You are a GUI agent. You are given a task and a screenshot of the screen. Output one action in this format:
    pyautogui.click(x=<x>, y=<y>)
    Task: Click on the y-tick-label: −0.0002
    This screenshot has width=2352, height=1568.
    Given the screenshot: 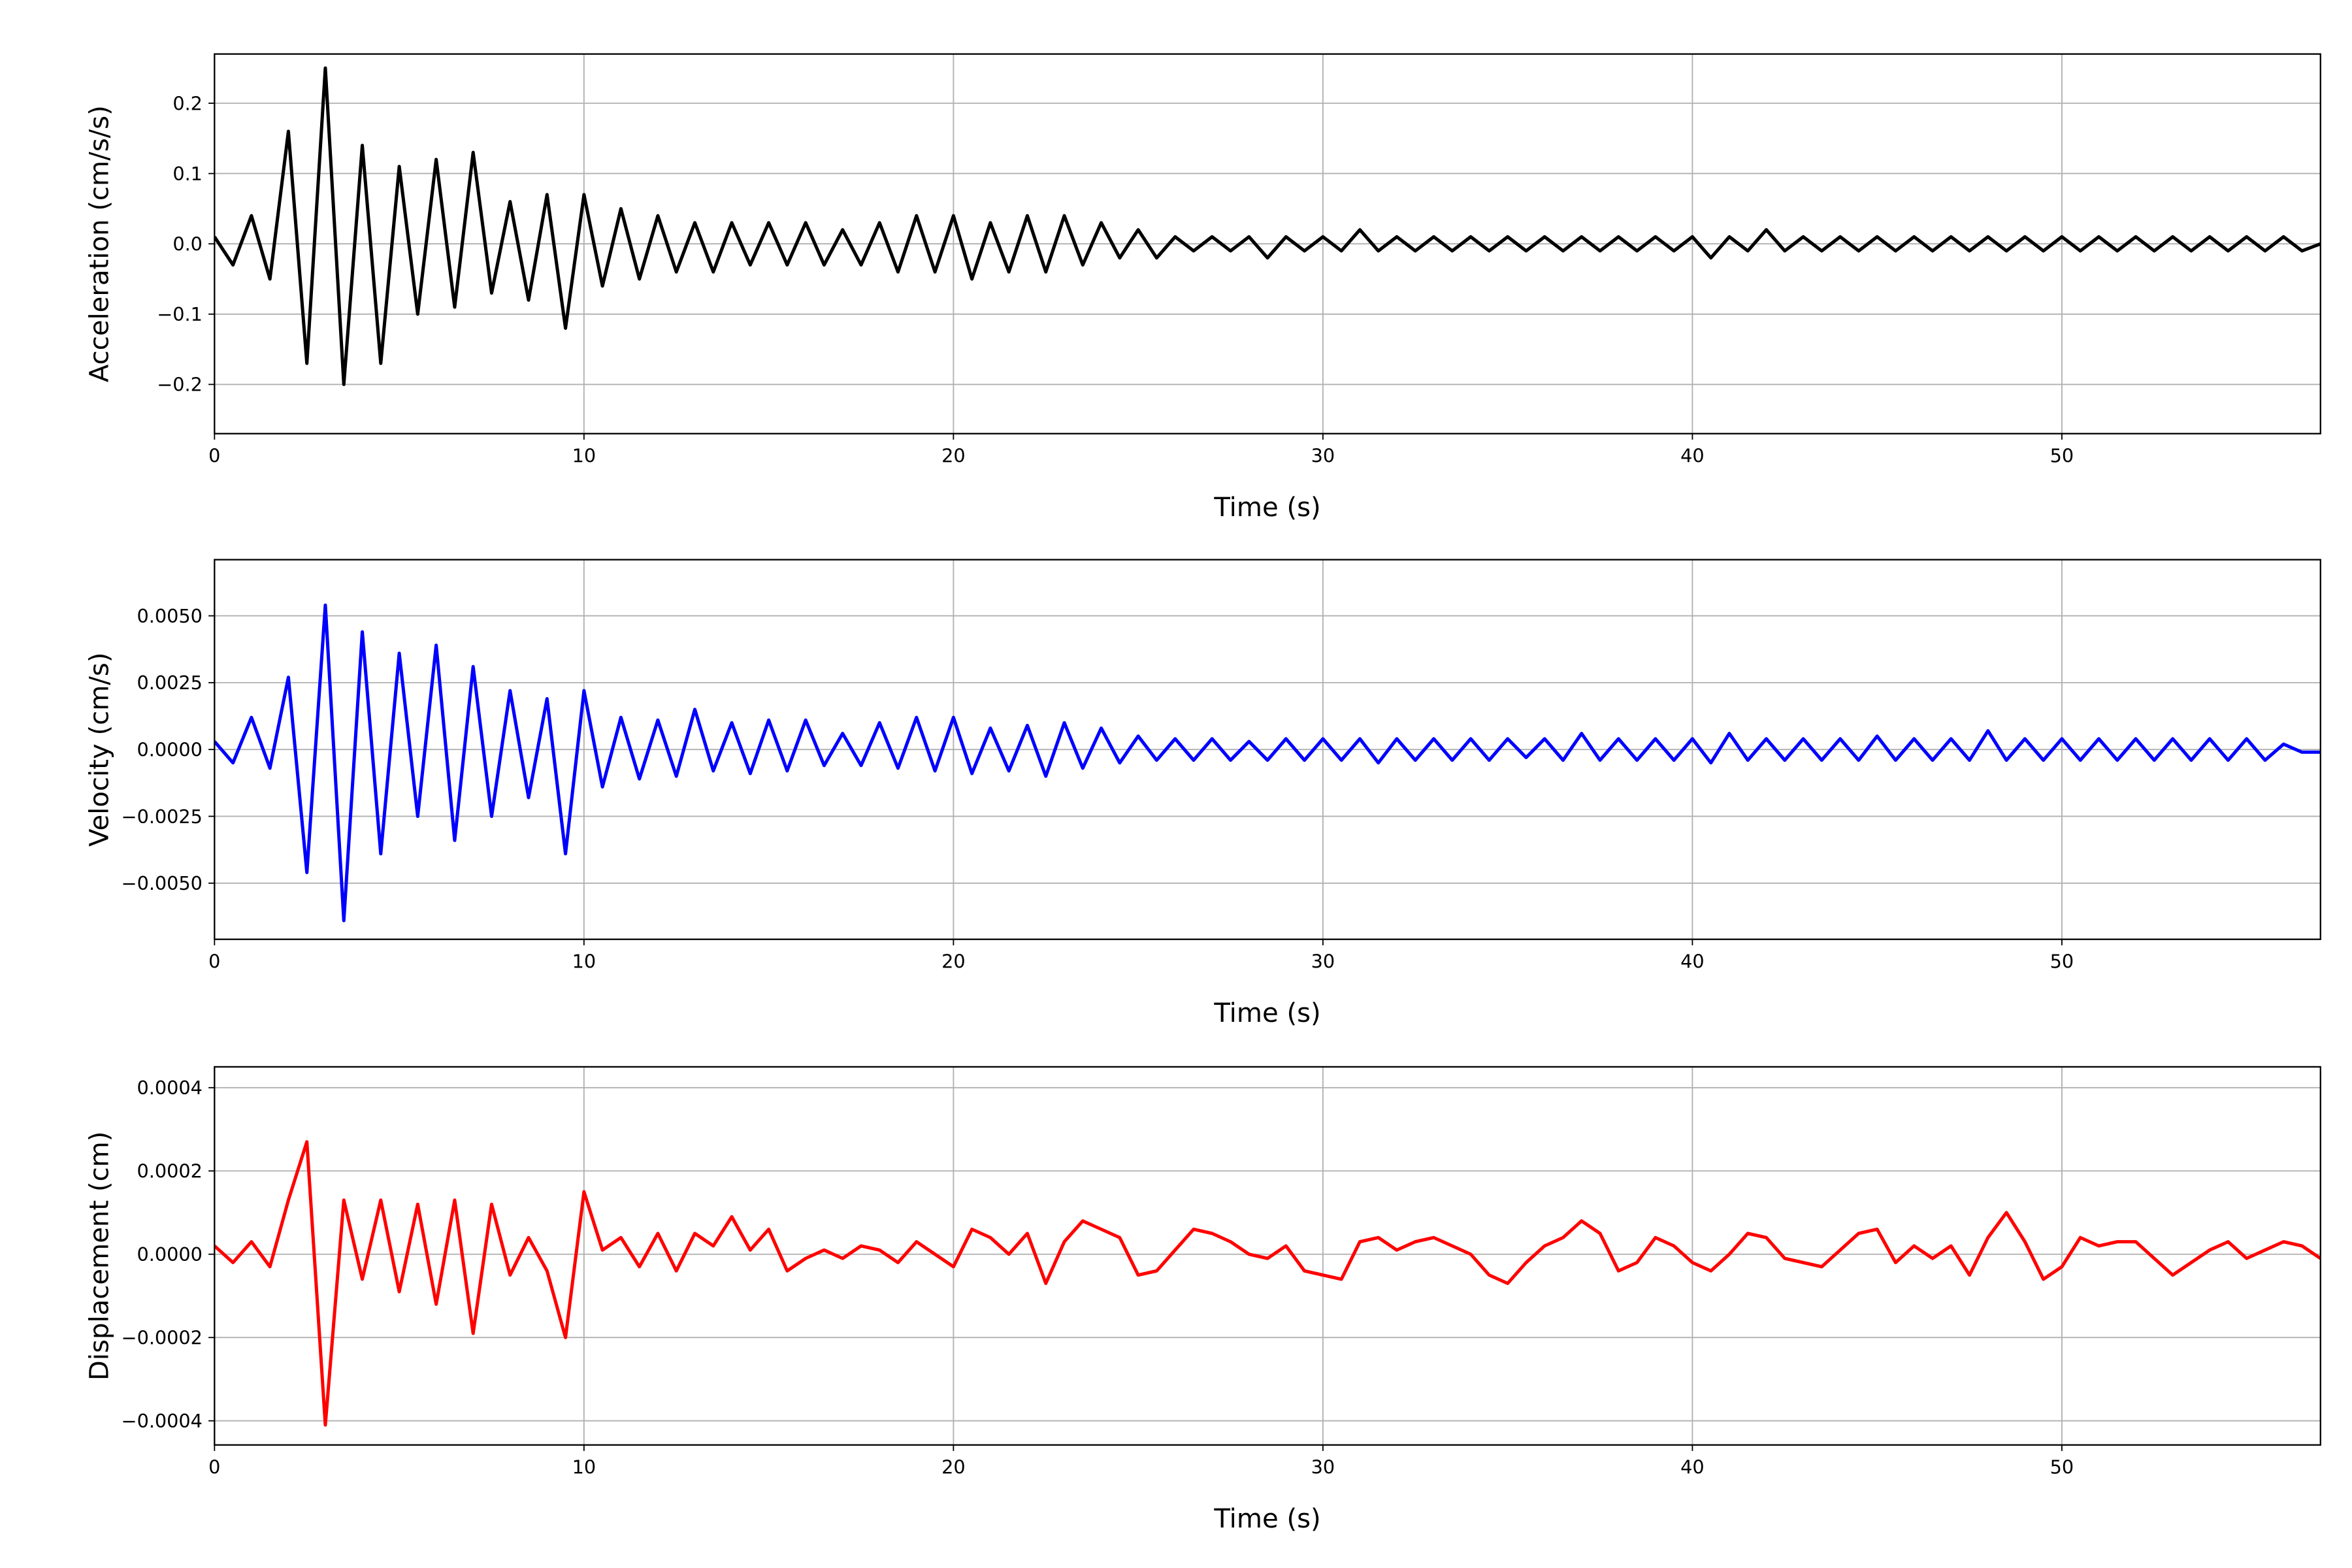 What is the action you would take?
    pyautogui.click(x=162, y=1338)
    